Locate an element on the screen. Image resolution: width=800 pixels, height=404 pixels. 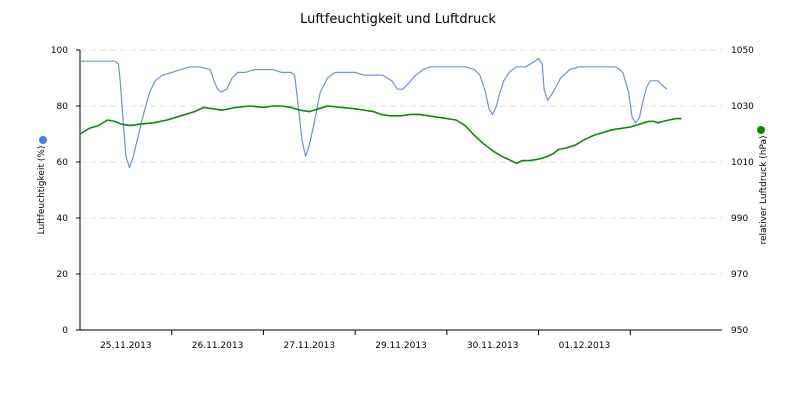
y-right-tick-label: 1030 is located at coordinates (742, 107).